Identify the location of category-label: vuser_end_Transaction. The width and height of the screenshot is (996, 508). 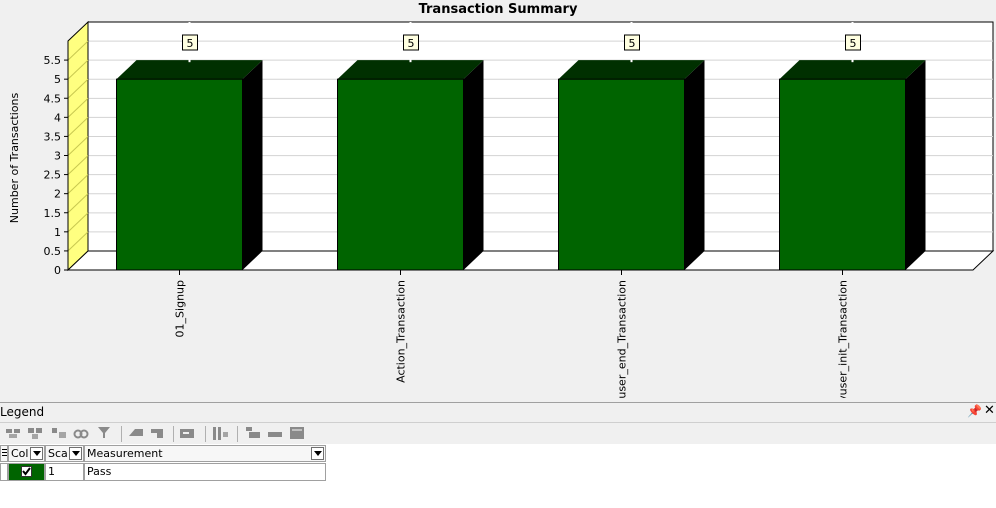
(622, 339).